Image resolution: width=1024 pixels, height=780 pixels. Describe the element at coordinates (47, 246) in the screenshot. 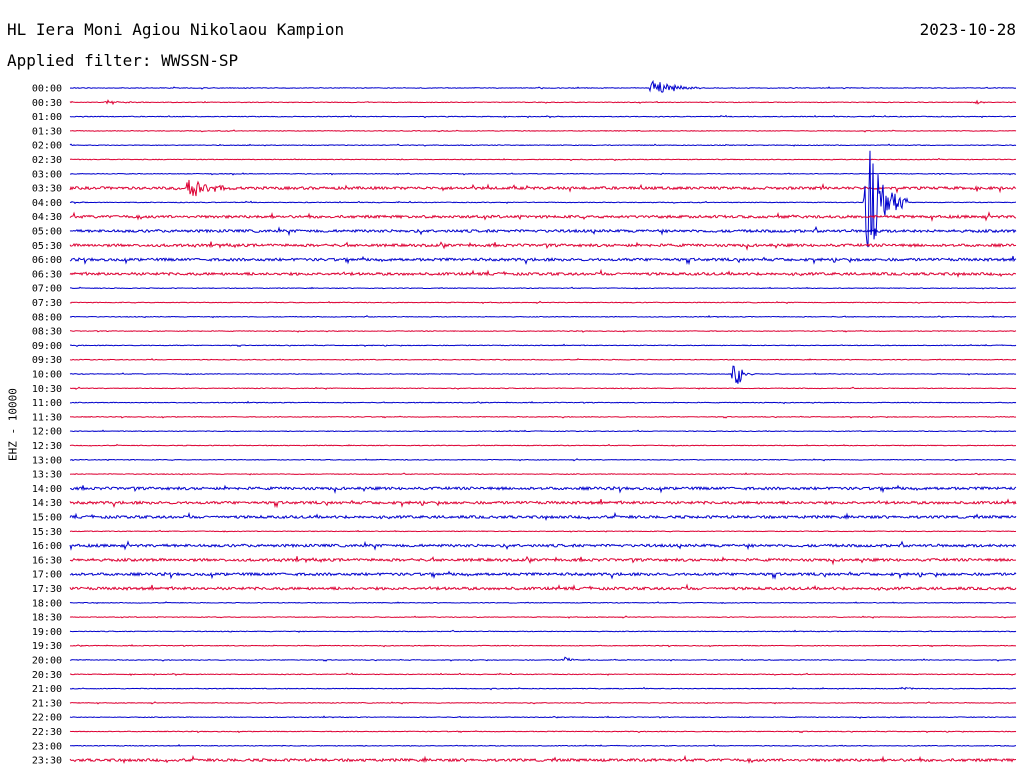

I see `time-tick-label: 05:30` at that location.